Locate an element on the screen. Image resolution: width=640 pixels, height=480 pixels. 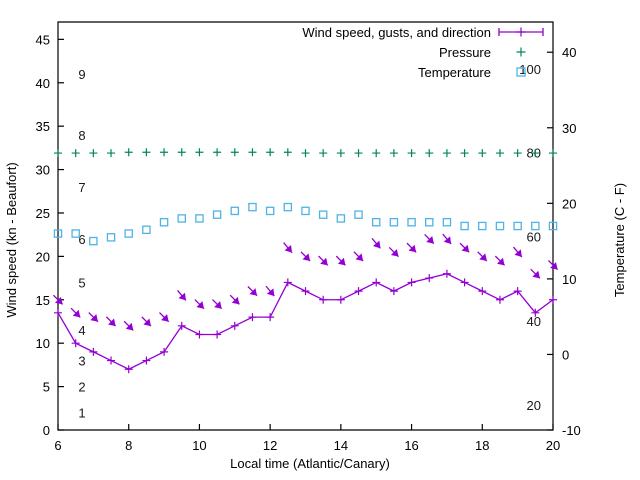
fahrenheit-label: 60 is located at coordinates (534, 237).